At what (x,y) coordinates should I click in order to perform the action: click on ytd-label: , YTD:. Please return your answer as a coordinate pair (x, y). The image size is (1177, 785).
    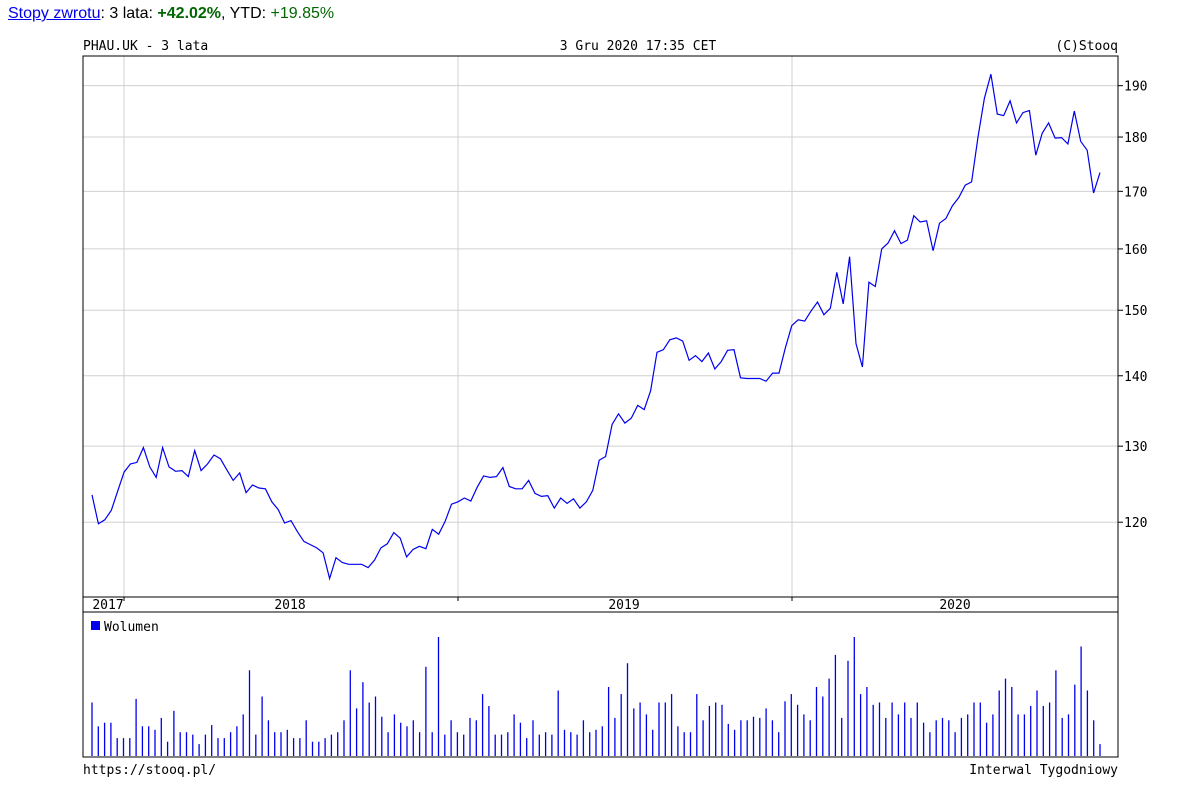
    Looking at the image, I should click on (246, 13).